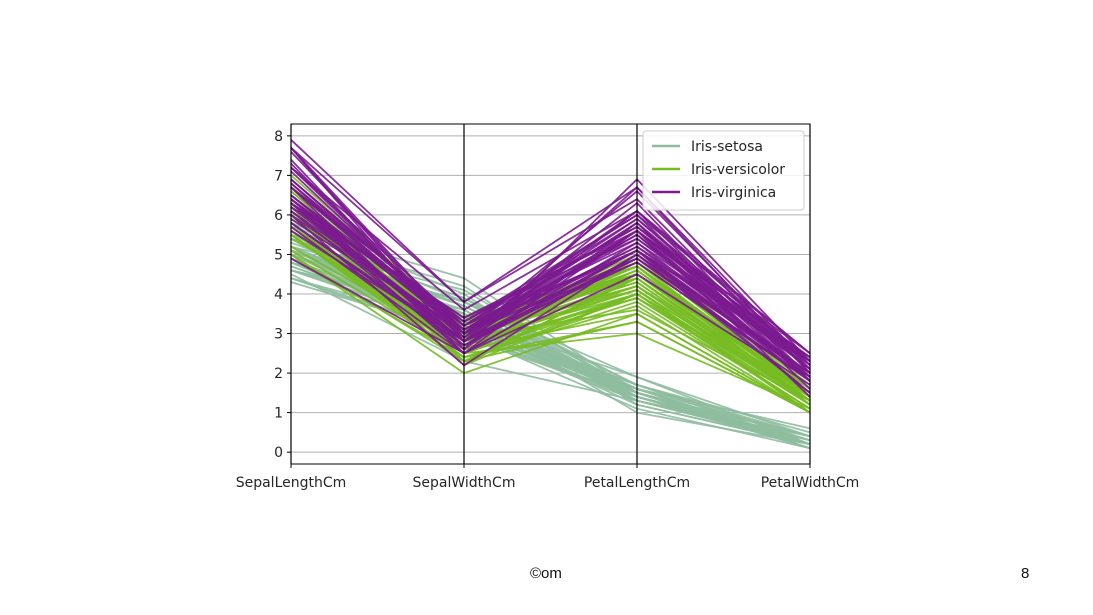 The width and height of the screenshot is (1093, 615). Describe the element at coordinates (278, 453) in the screenshot. I see `y-tick-label: 0` at that location.